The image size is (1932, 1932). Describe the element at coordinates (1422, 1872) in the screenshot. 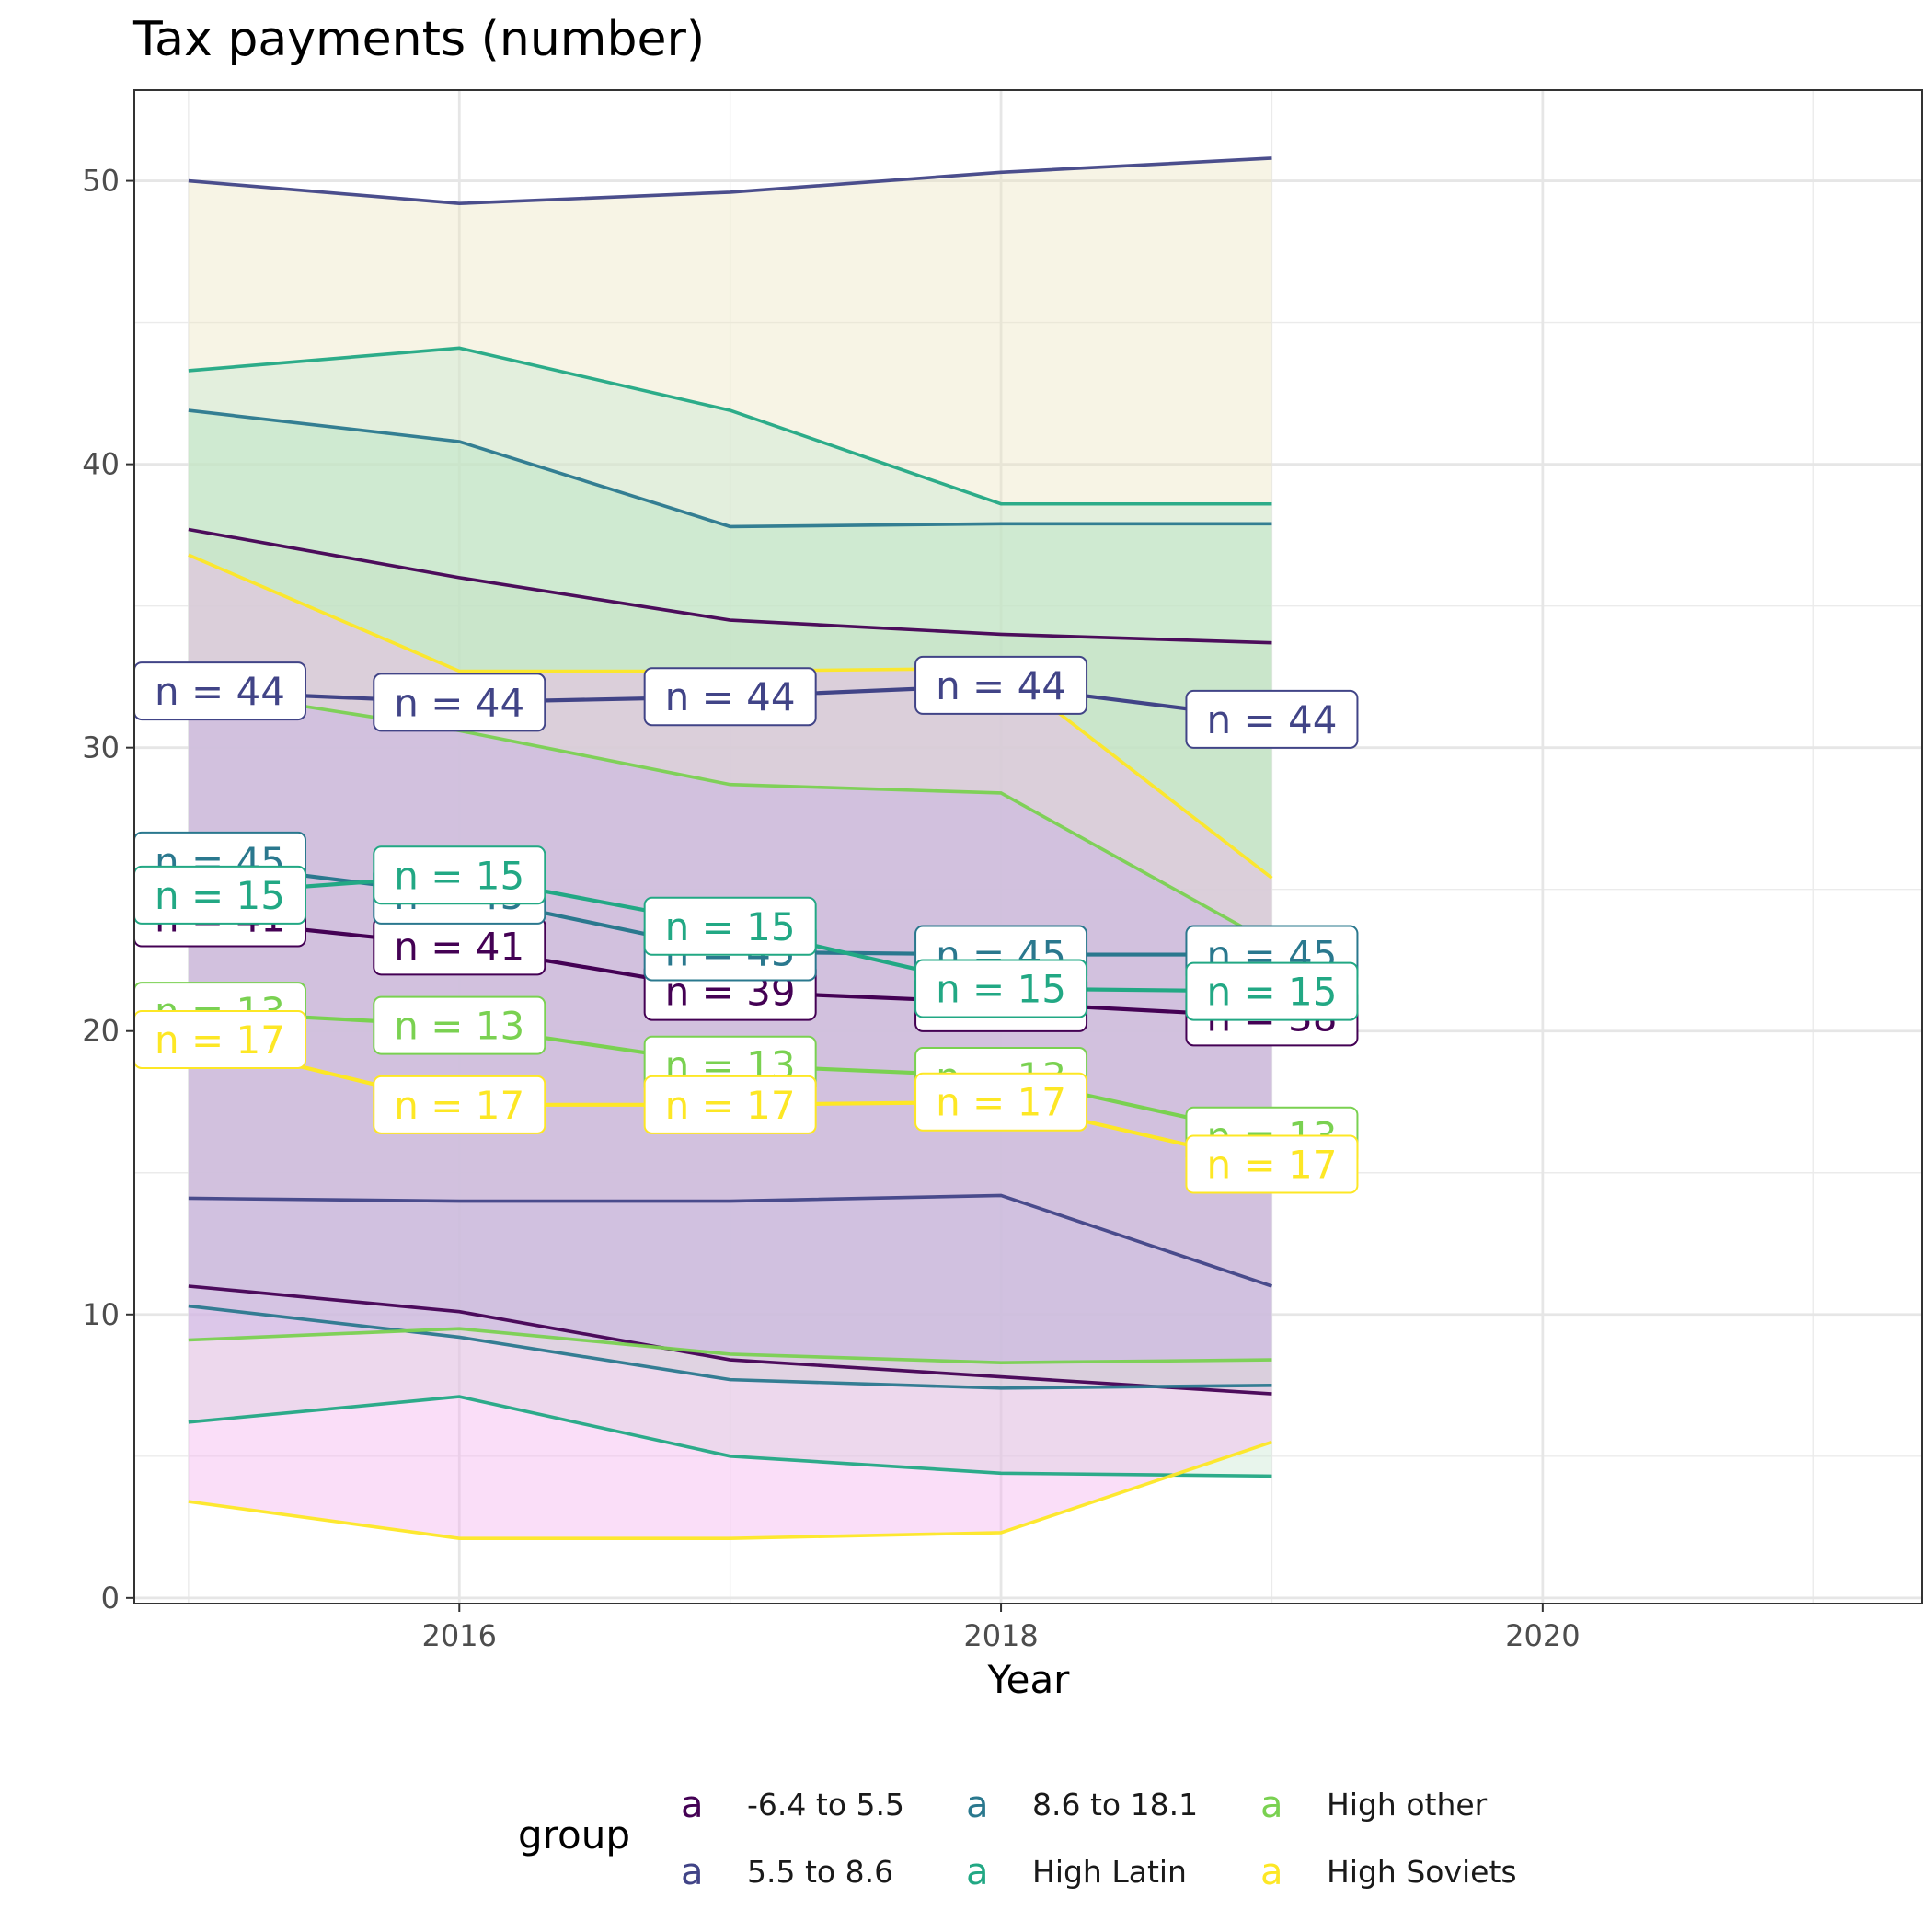

I see `legend-label: High Soviets` at that location.